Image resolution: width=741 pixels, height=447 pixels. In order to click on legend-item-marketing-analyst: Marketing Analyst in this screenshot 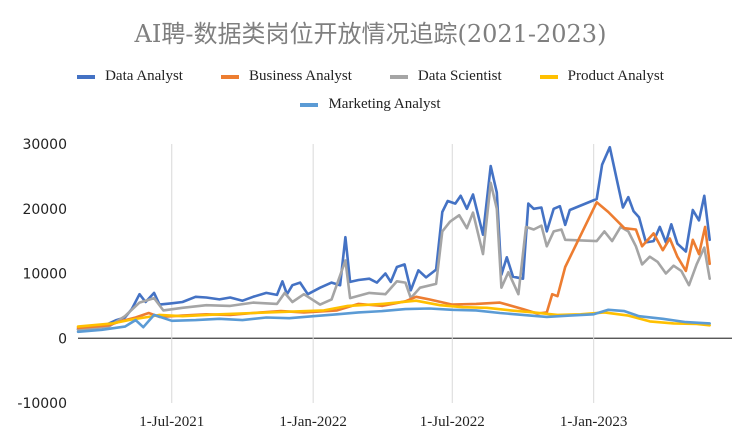, I will do `click(370, 104)`.